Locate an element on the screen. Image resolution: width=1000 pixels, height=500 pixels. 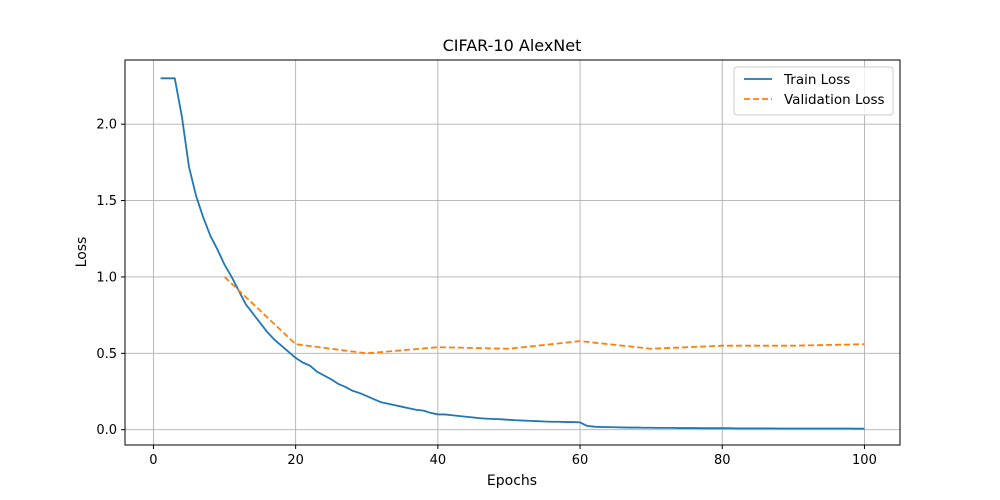
y-tick-label: 1.0 is located at coordinates (106, 277).